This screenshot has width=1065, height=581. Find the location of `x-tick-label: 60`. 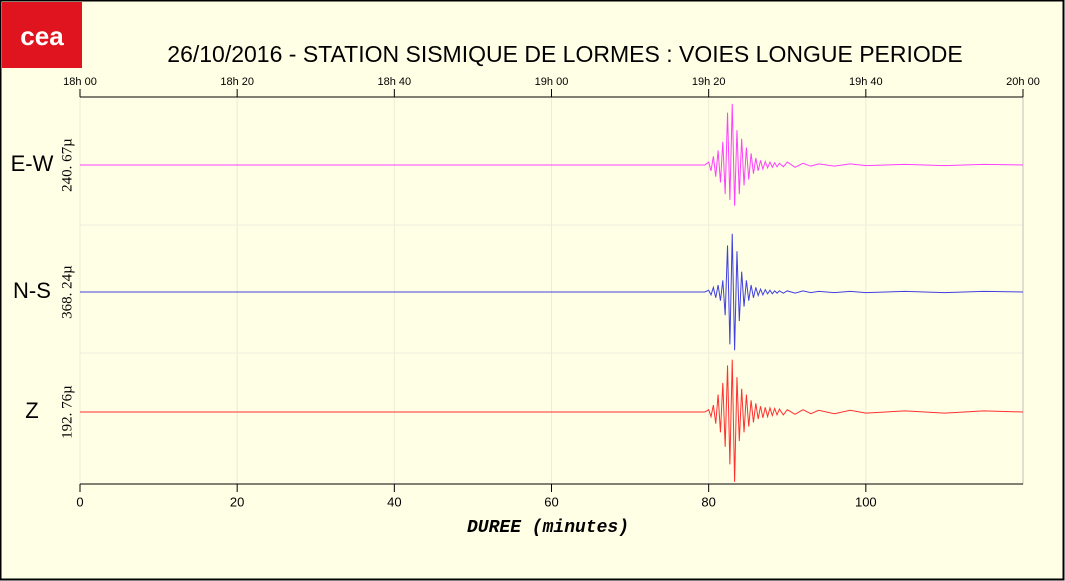

x-tick-label: 60 is located at coordinates (551, 501).